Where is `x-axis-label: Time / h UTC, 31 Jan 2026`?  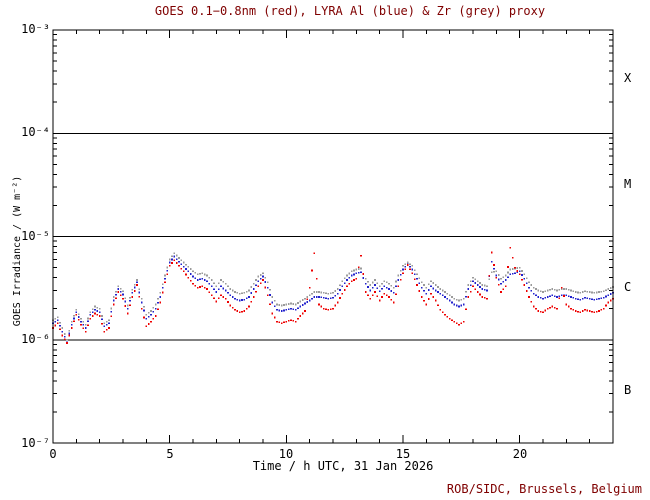 x-axis-label: Time / h UTC, 31 Jan 2026 is located at coordinates (343, 466).